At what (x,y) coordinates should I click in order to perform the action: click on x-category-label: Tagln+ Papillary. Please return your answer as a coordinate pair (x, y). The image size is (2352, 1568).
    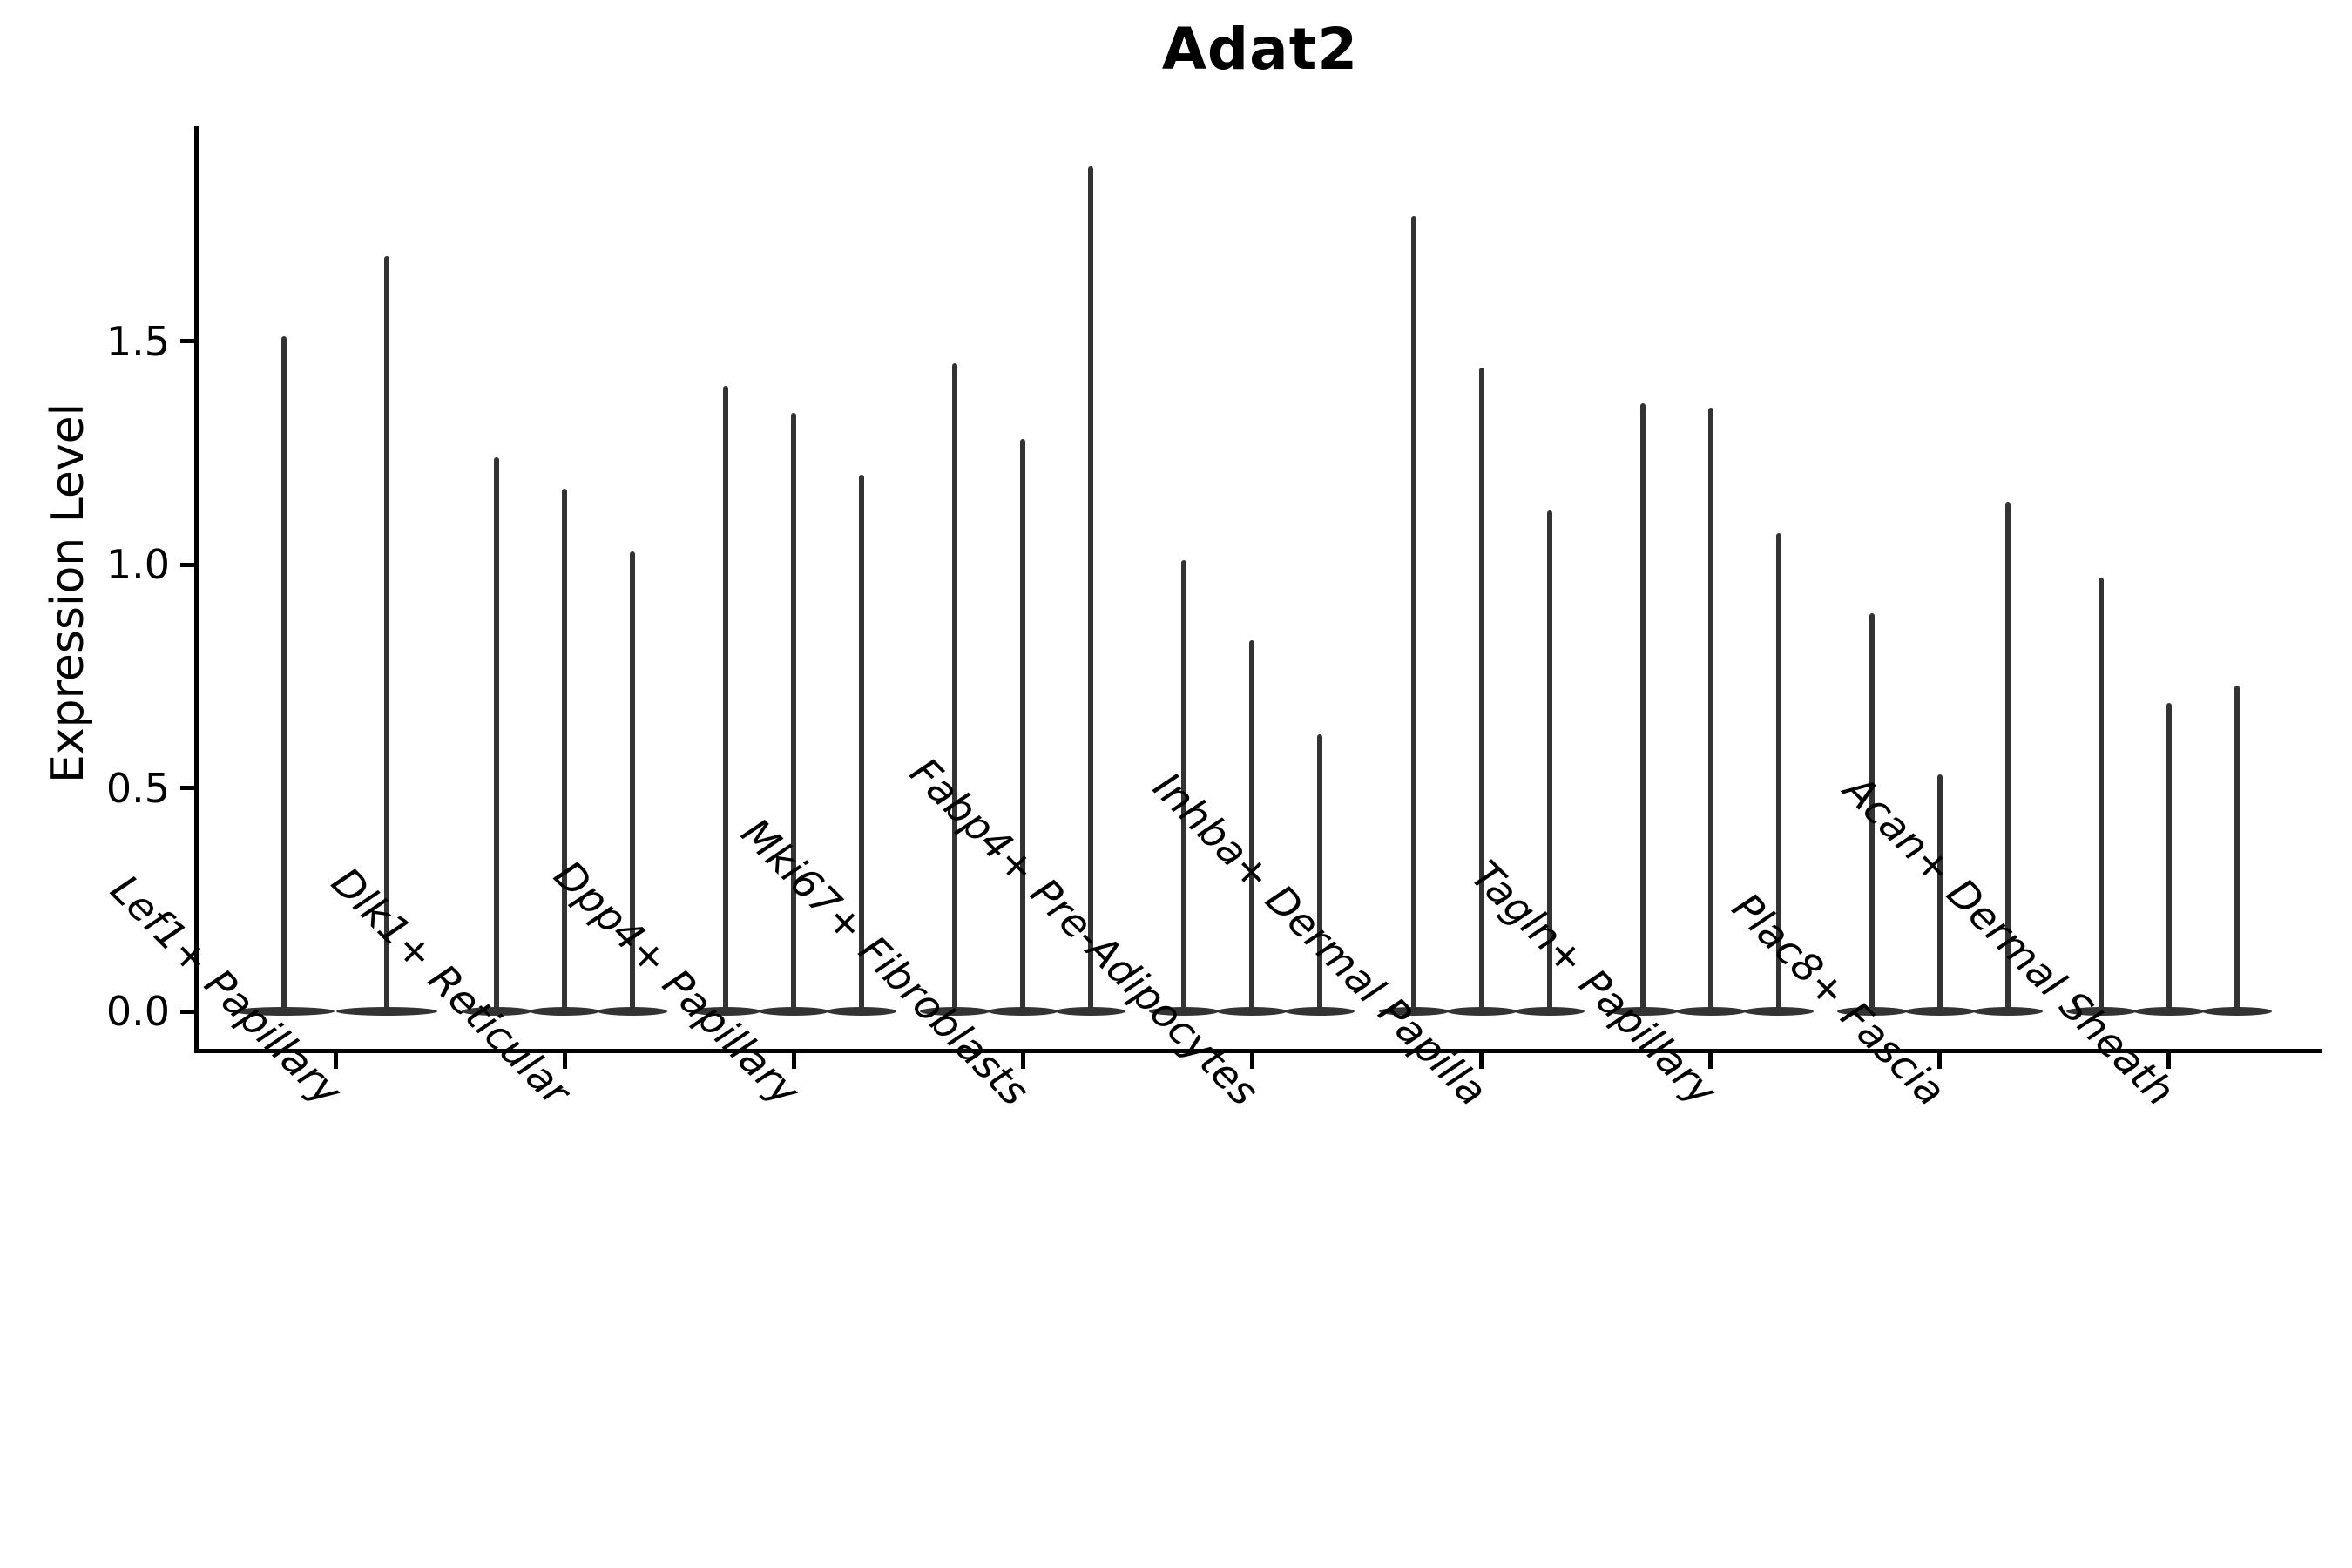
    Looking at the image, I should click on (1595, 983).